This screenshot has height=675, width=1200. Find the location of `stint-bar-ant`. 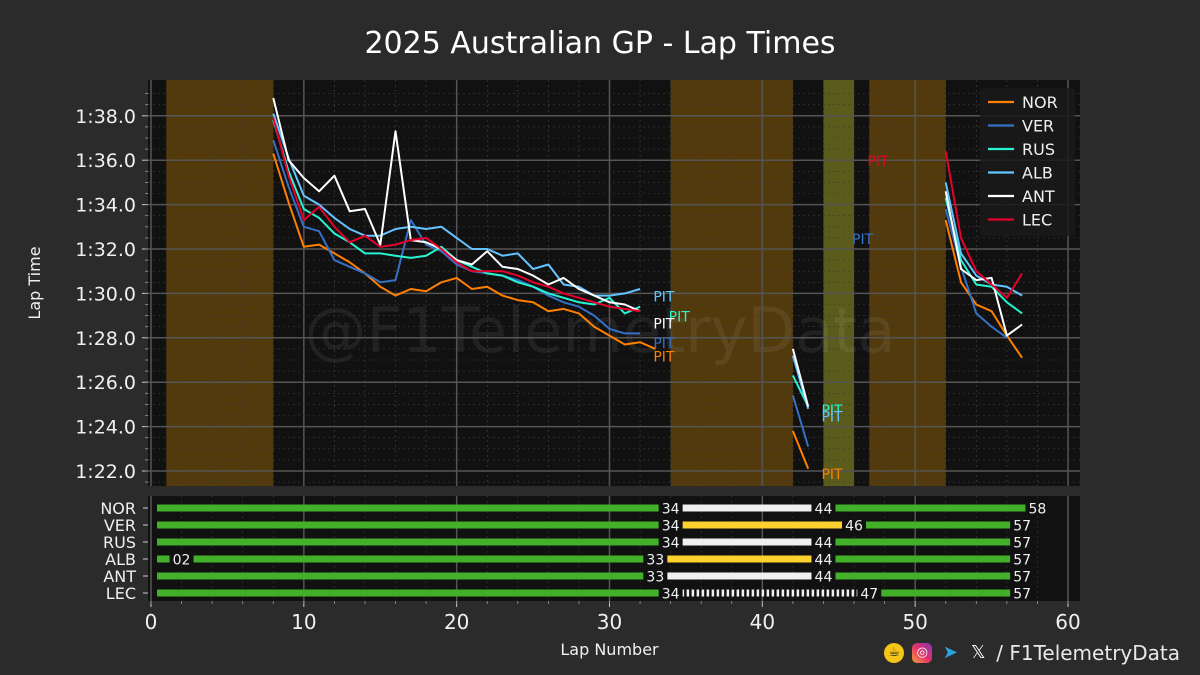

stint-bar-ant is located at coordinates (403, 576).